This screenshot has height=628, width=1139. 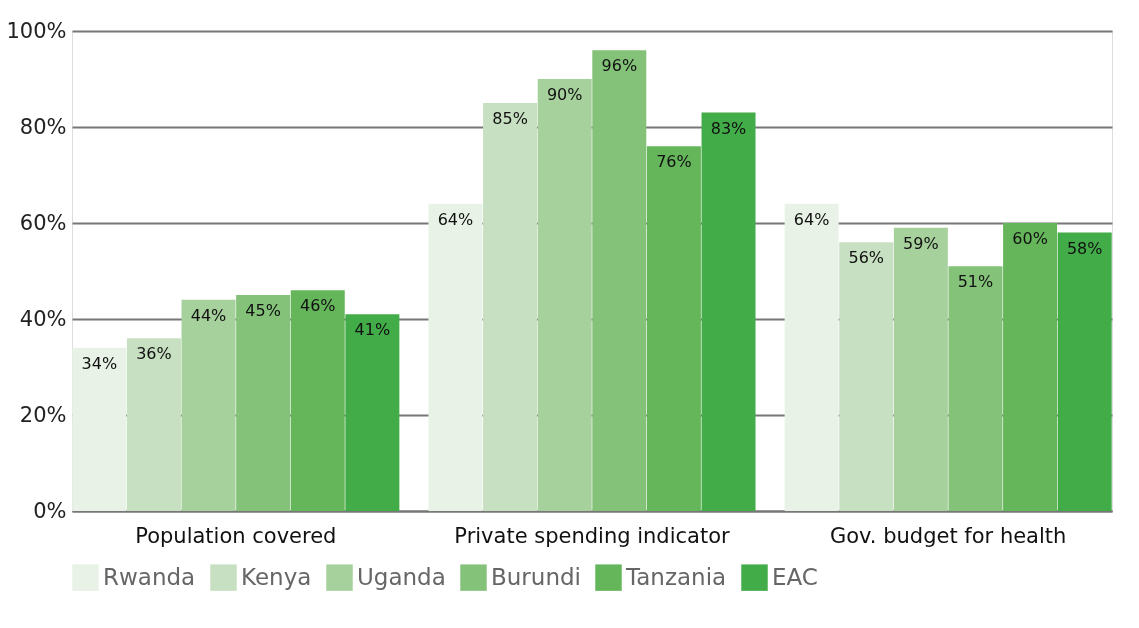 I want to click on legend-label: Uganda, so click(x=401, y=576).